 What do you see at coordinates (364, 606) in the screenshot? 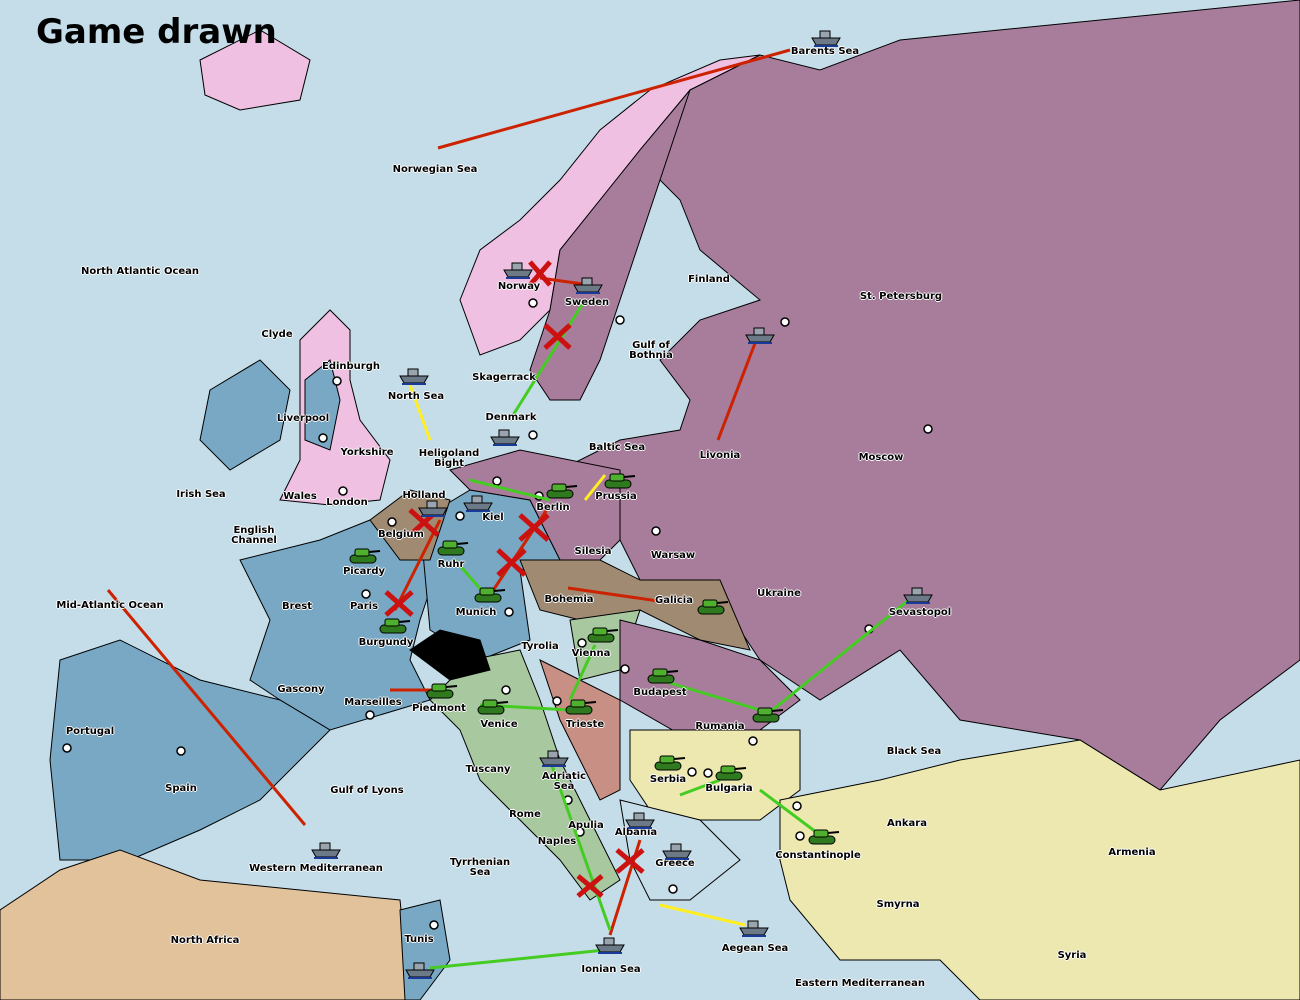
I see `label-paris: Paris` at bounding box center [364, 606].